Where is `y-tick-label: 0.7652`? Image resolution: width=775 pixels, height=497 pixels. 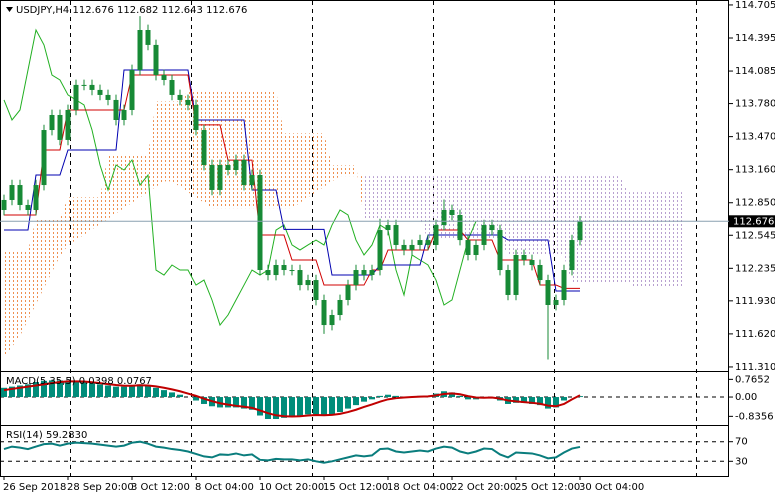
y-tick-label: 0.7652 is located at coordinates (752, 379).